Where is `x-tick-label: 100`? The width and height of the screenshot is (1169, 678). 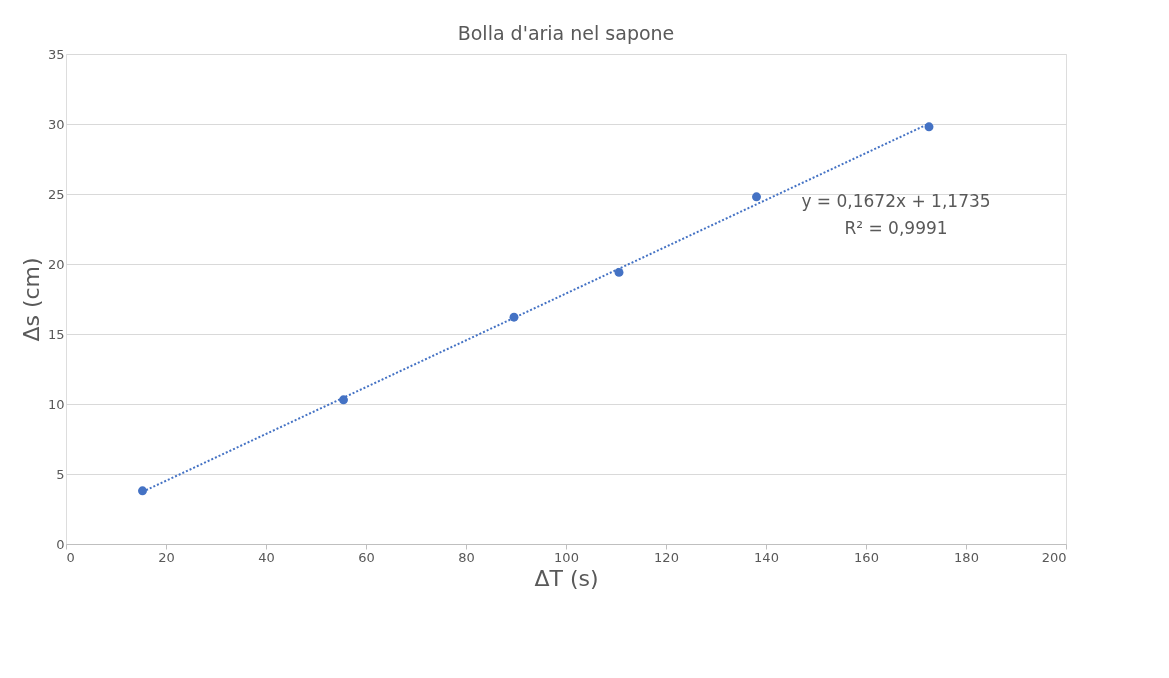
x-tick-label: 100 is located at coordinates (566, 557).